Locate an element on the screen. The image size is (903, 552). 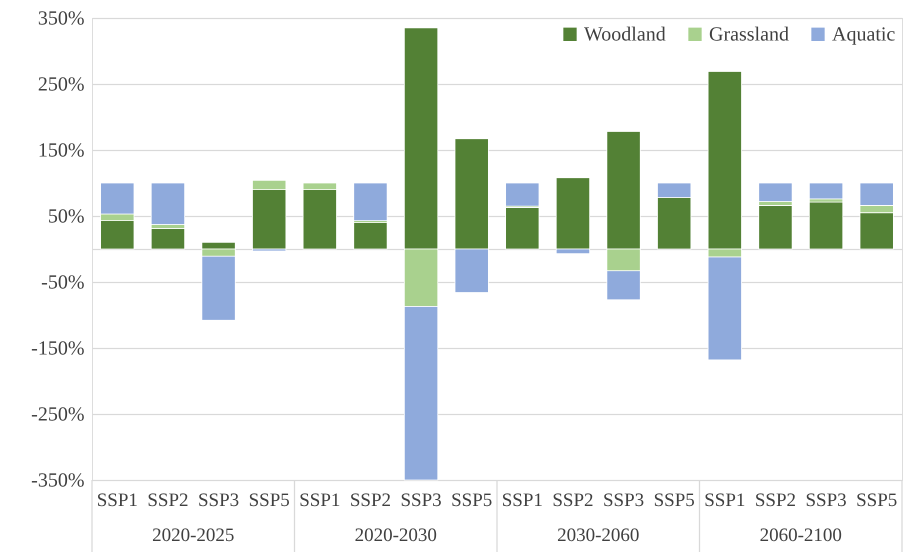
y-tick-label: -50% is located at coordinates (62, 283).